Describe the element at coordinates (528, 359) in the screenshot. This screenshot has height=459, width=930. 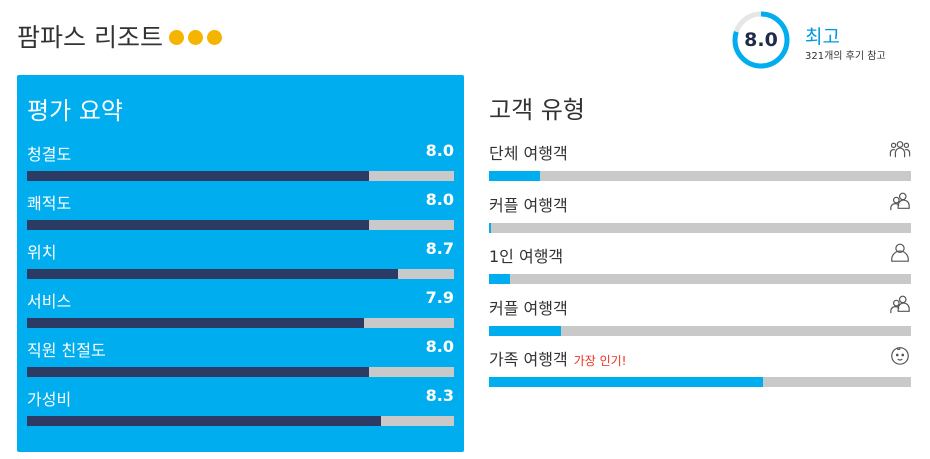
I see `customer-type-label: 가족 여행객` at that location.